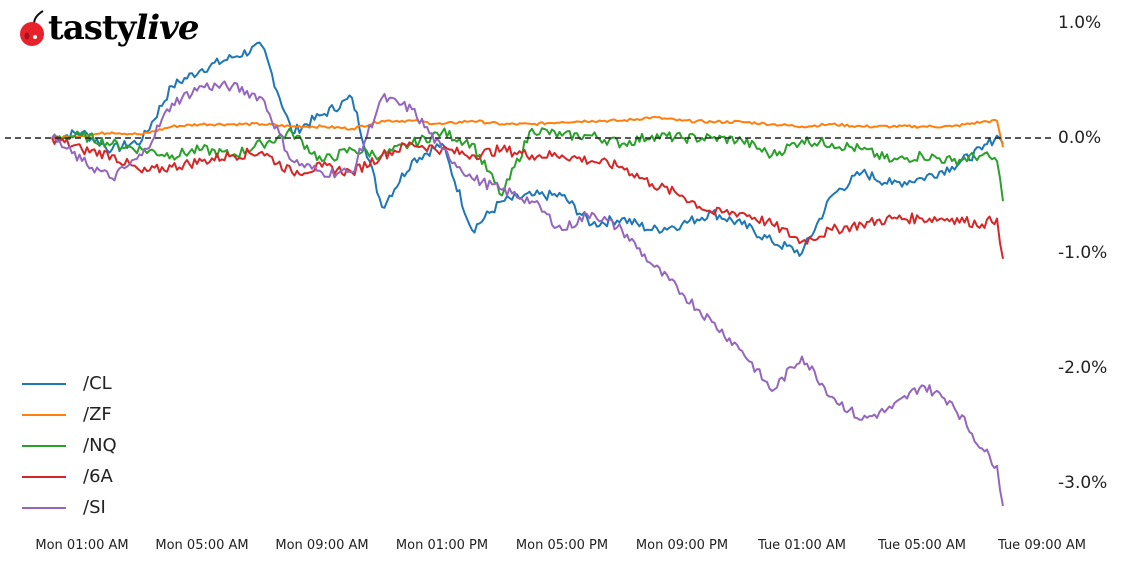 The image size is (1122, 563). What do you see at coordinates (202, 545) in the screenshot?
I see `x-tick-label: Mon 05:00 AM` at bounding box center [202, 545].